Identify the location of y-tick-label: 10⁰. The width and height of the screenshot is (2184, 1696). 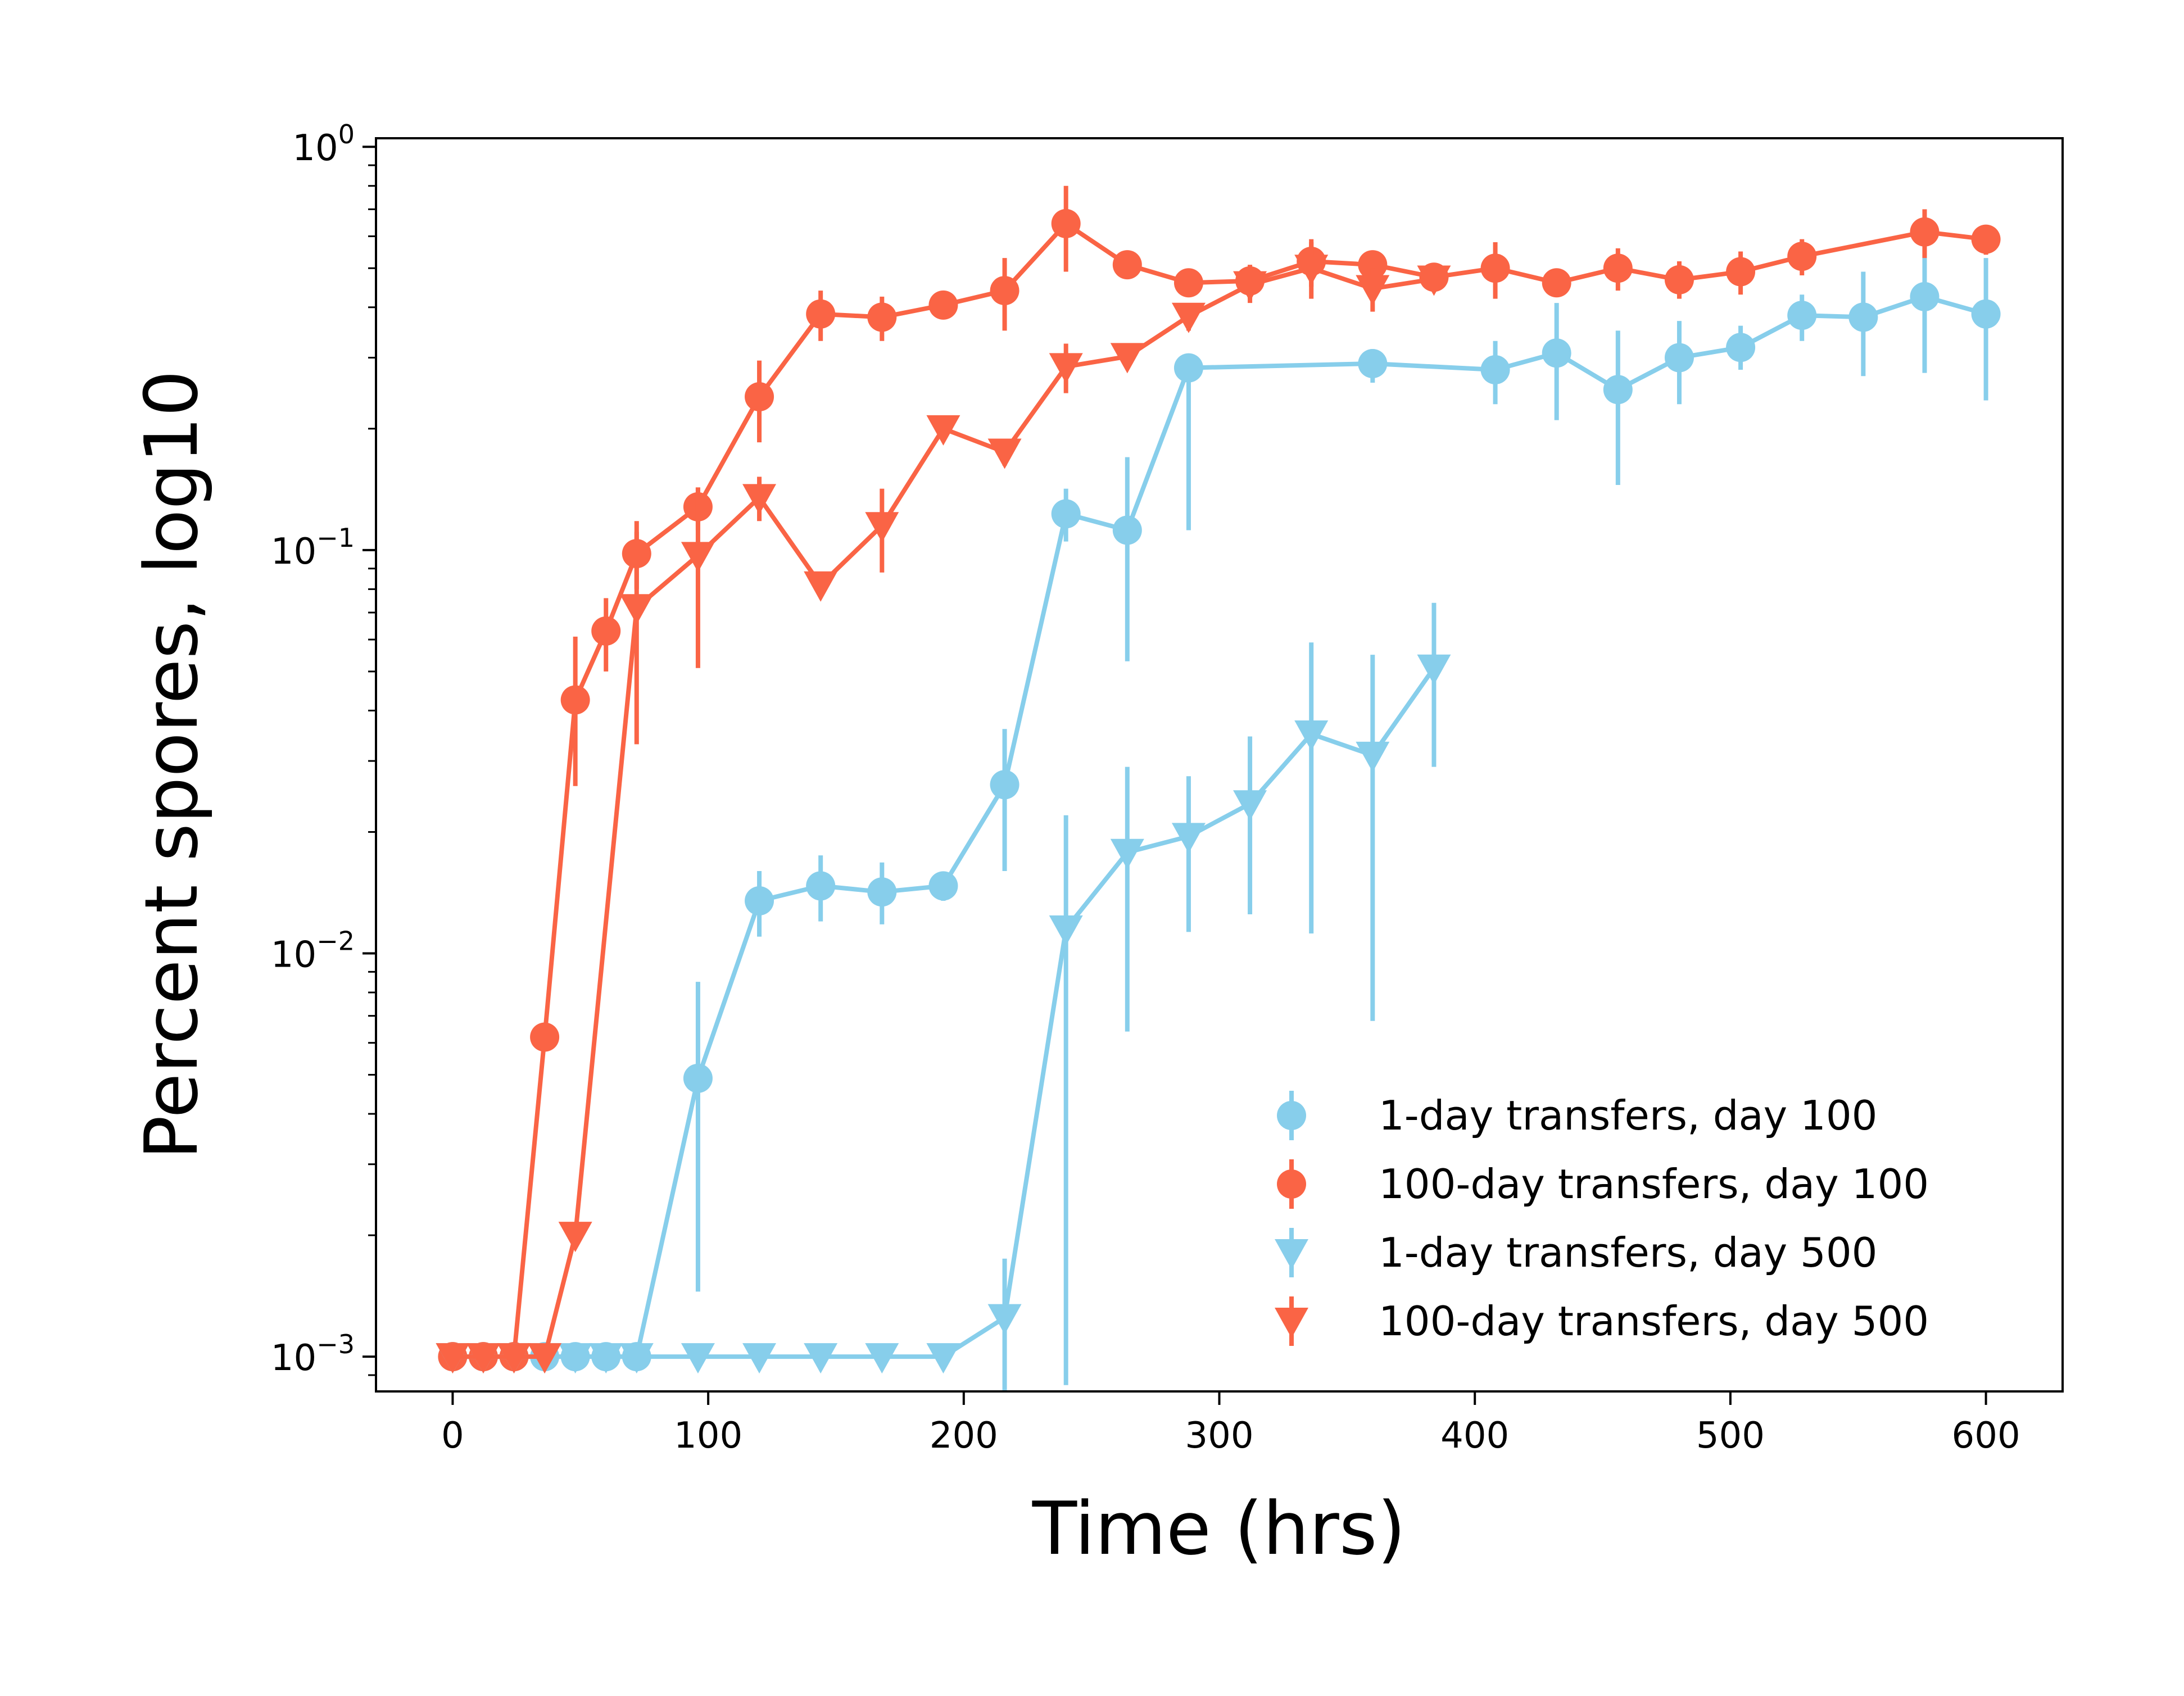
(323, 144).